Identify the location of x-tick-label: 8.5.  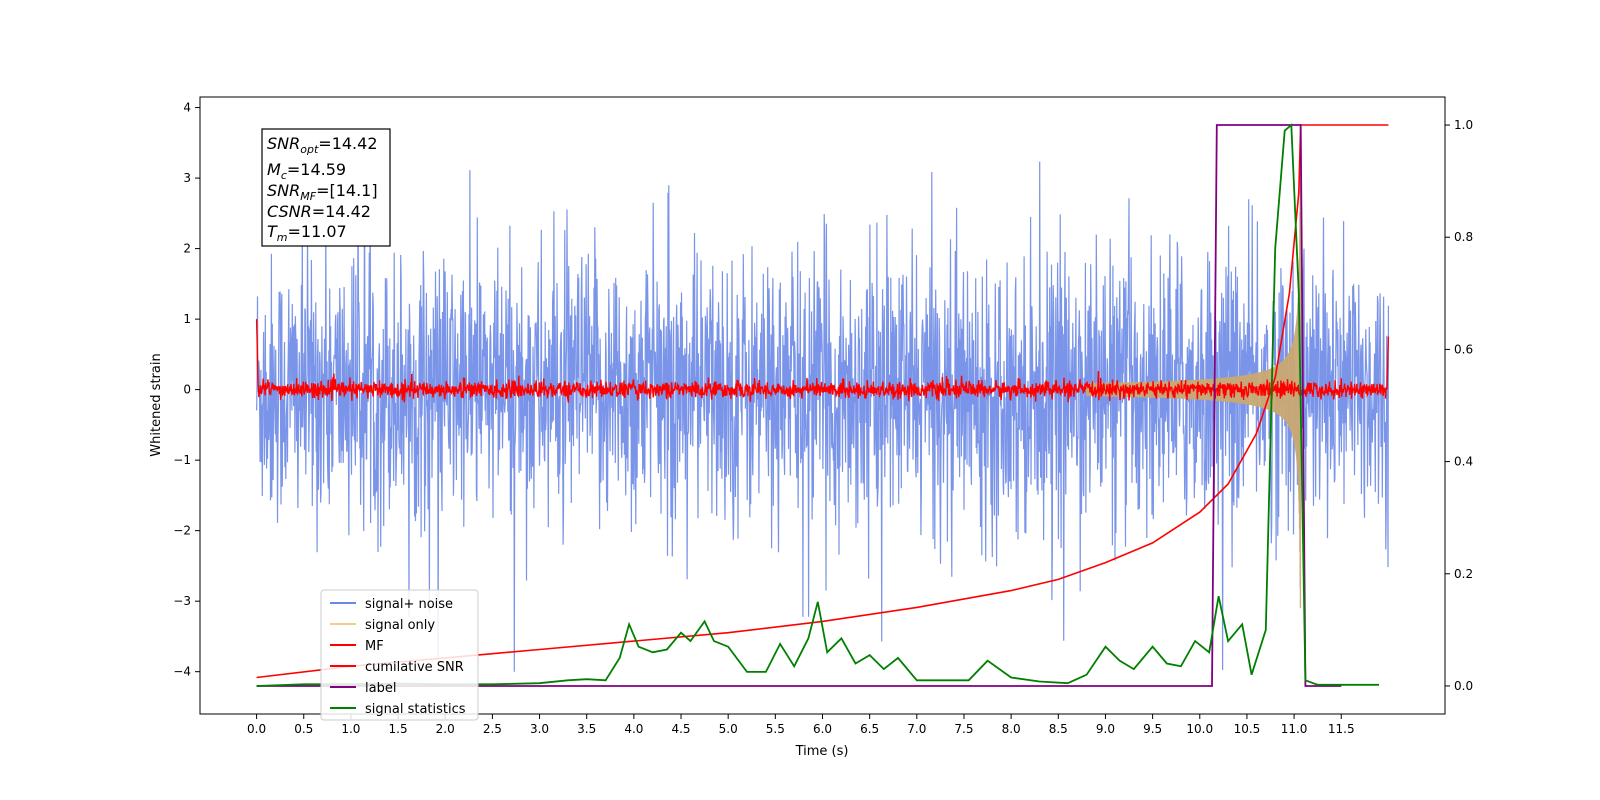
(1058, 729).